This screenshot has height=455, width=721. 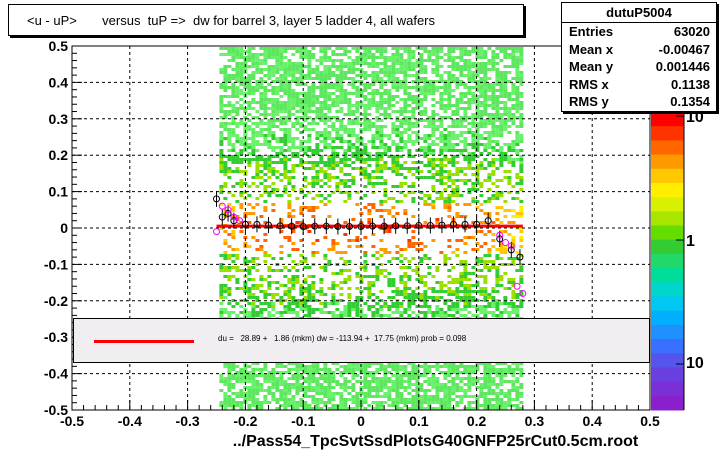 I want to click on x-tick-label: -0.3, so click(x=188, y=421).